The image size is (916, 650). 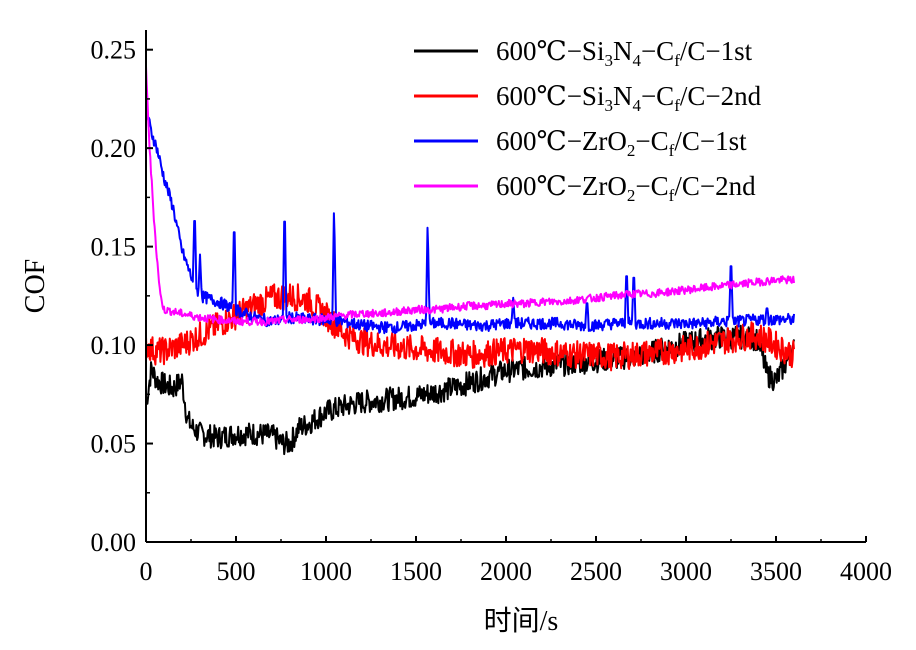 I want to click on y-tick-label: 0.20, so click(x=114, y=148).